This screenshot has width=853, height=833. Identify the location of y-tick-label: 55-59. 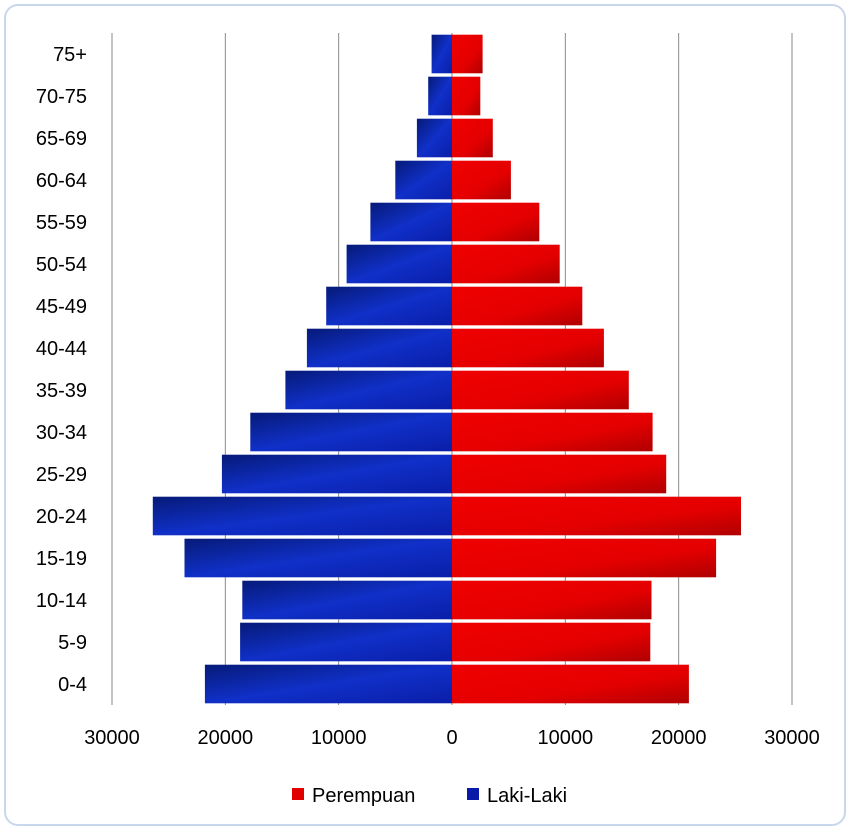
(61, 223).